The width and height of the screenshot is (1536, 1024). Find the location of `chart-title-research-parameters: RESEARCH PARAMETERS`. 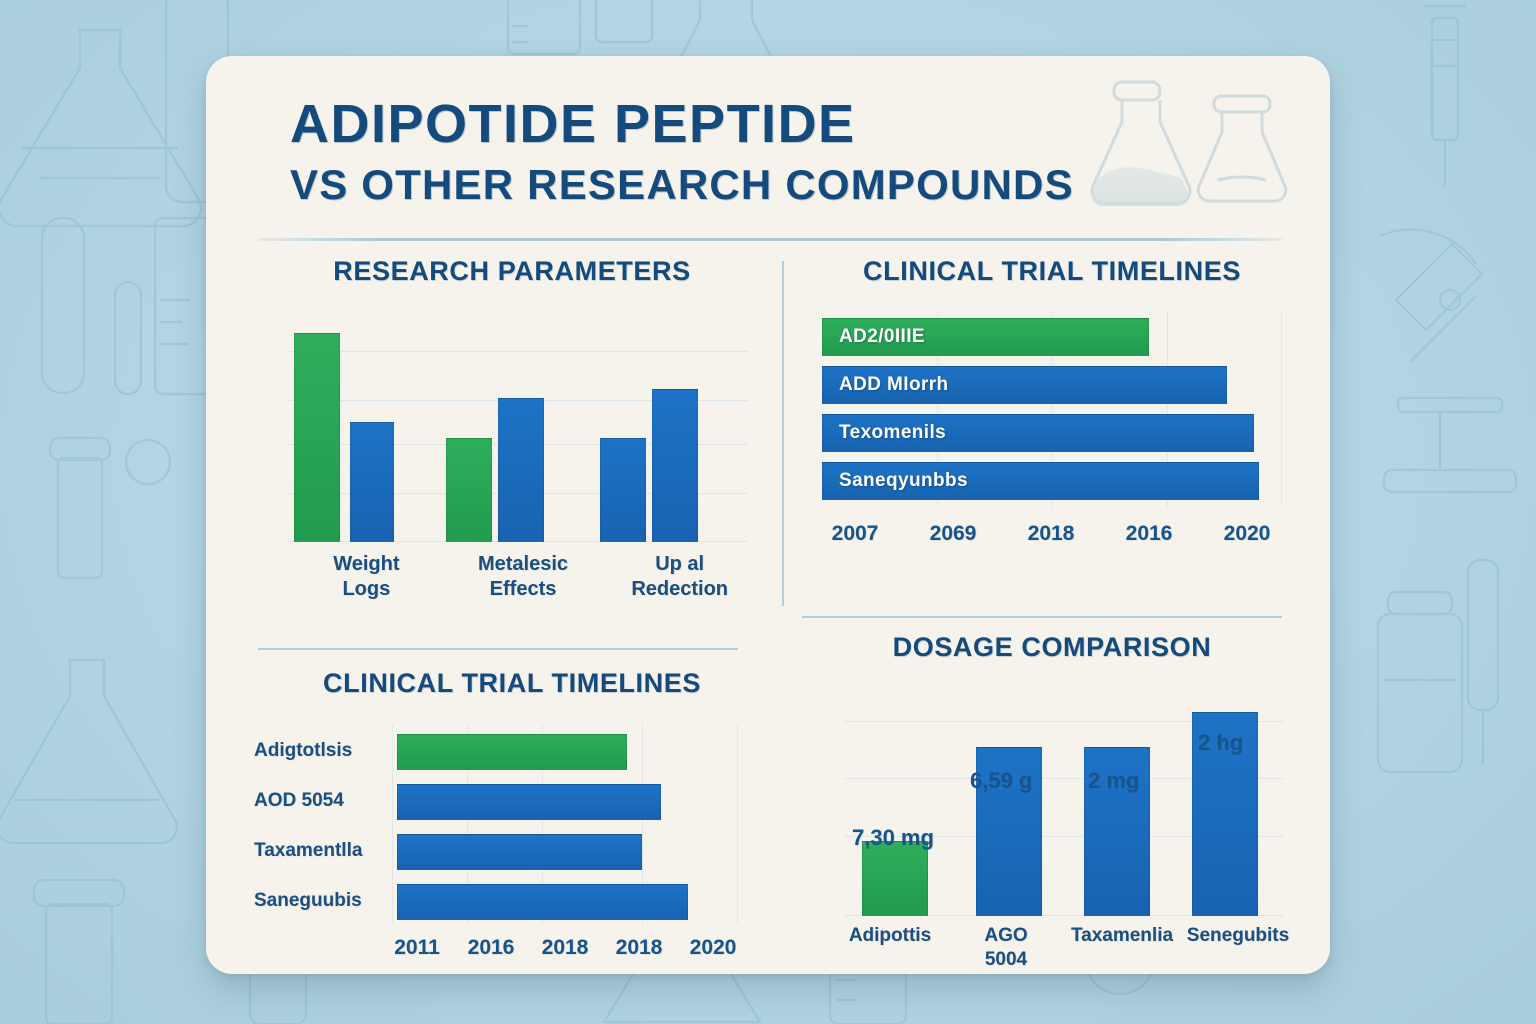

chart-title-research-parameters: RESEARCH PARAMETERS is located at coordinates (512, 271).